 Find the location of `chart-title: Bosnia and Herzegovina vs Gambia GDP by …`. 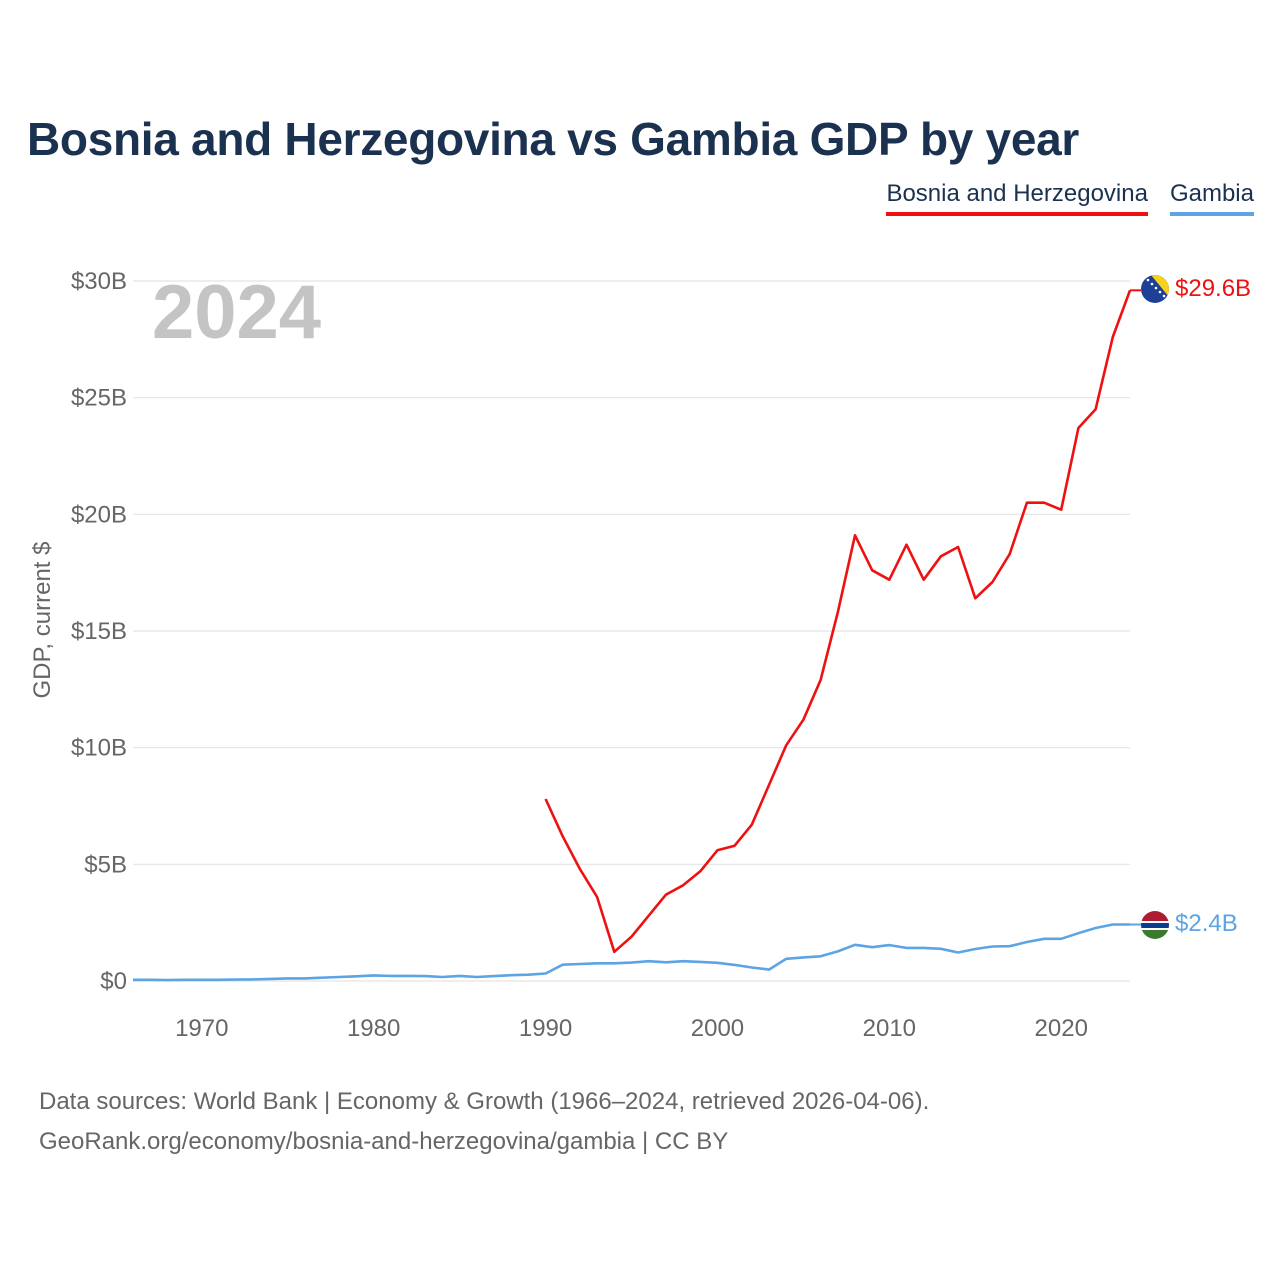

chart-title: Bosnia and Herzegovina vs Gambia GDP by … is located at coordinates (553, 139).